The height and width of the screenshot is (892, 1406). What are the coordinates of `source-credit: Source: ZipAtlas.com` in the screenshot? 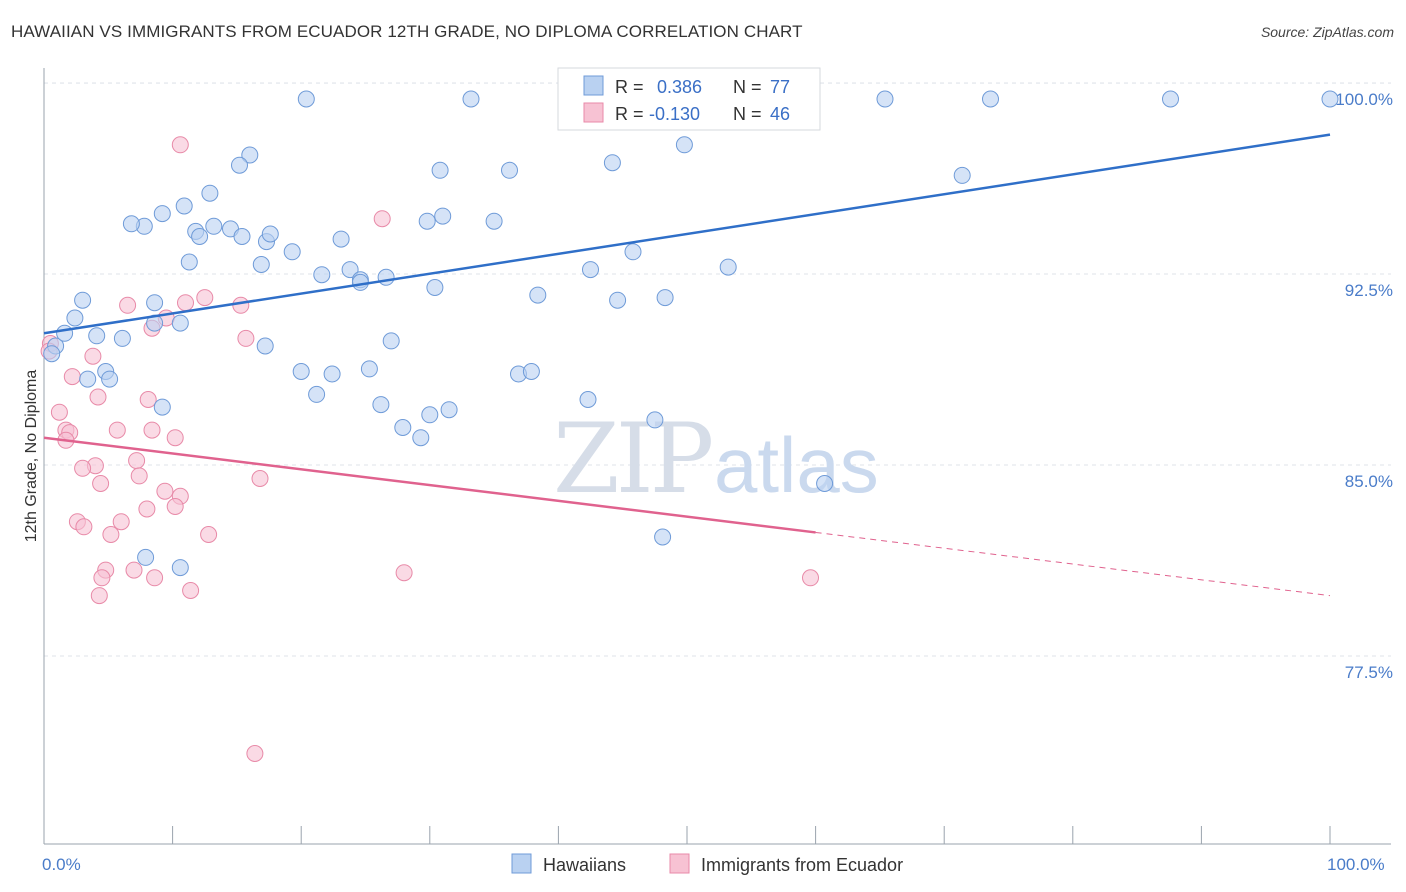 It's located at (1327, 32).